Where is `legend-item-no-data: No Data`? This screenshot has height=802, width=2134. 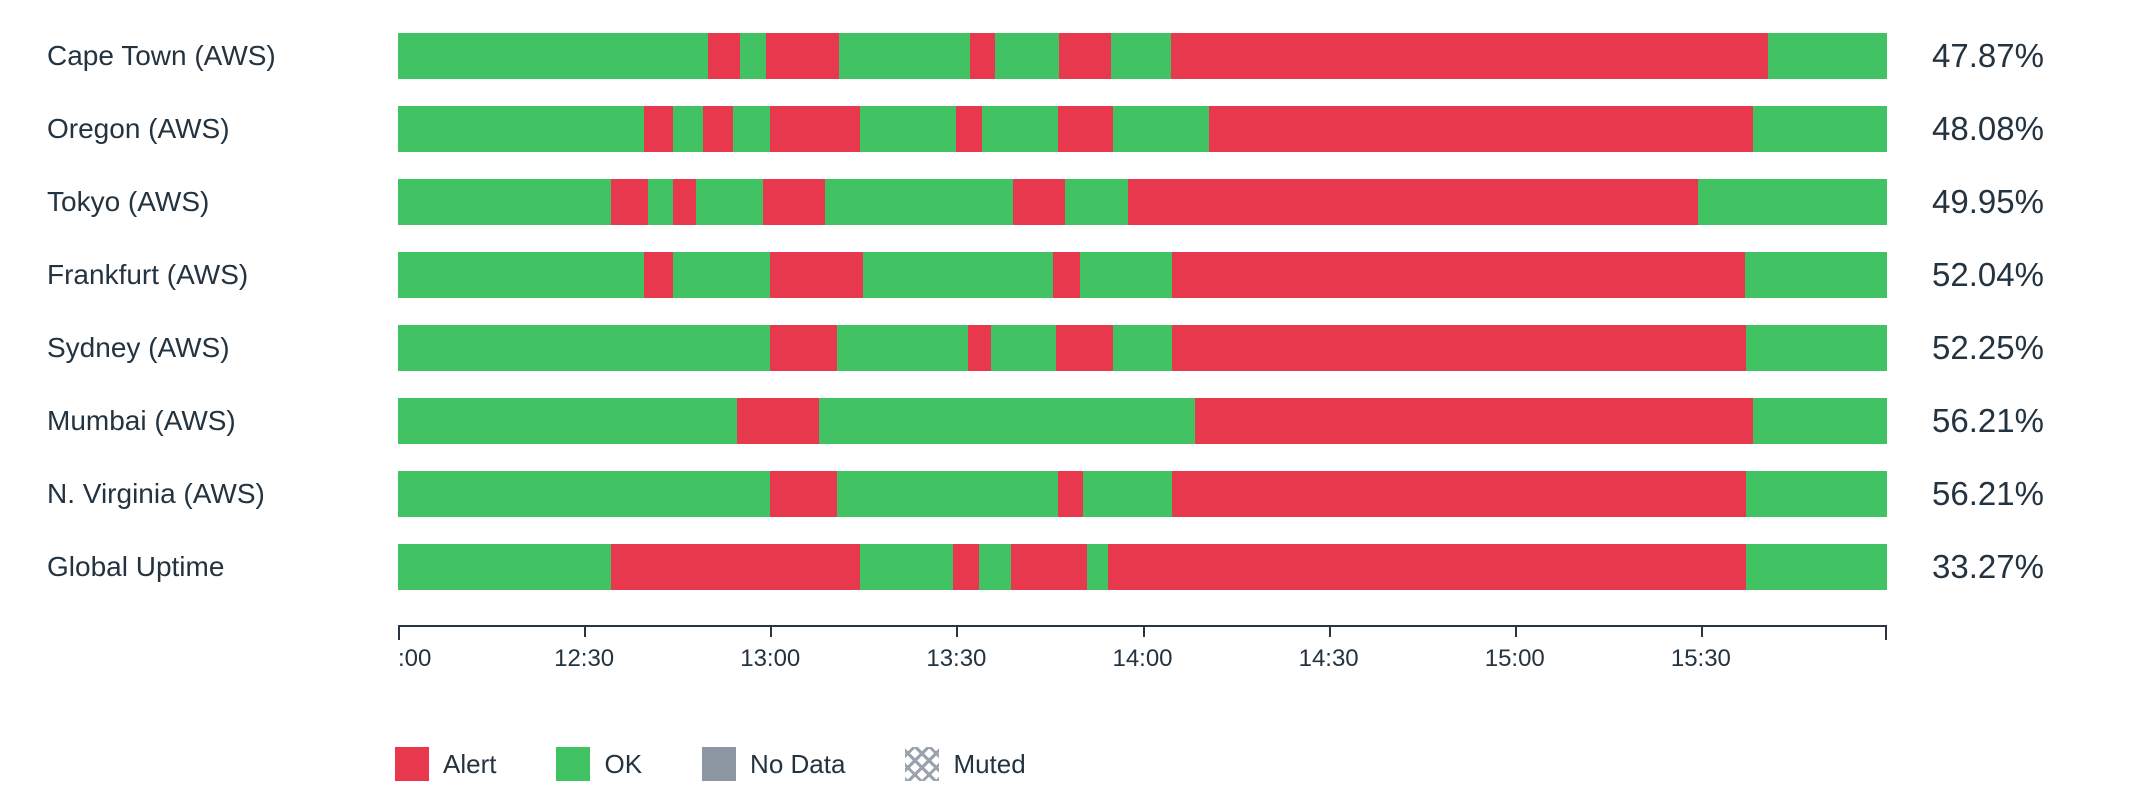
legend-item-no-data: No Data is located at coordinates (773, 764).